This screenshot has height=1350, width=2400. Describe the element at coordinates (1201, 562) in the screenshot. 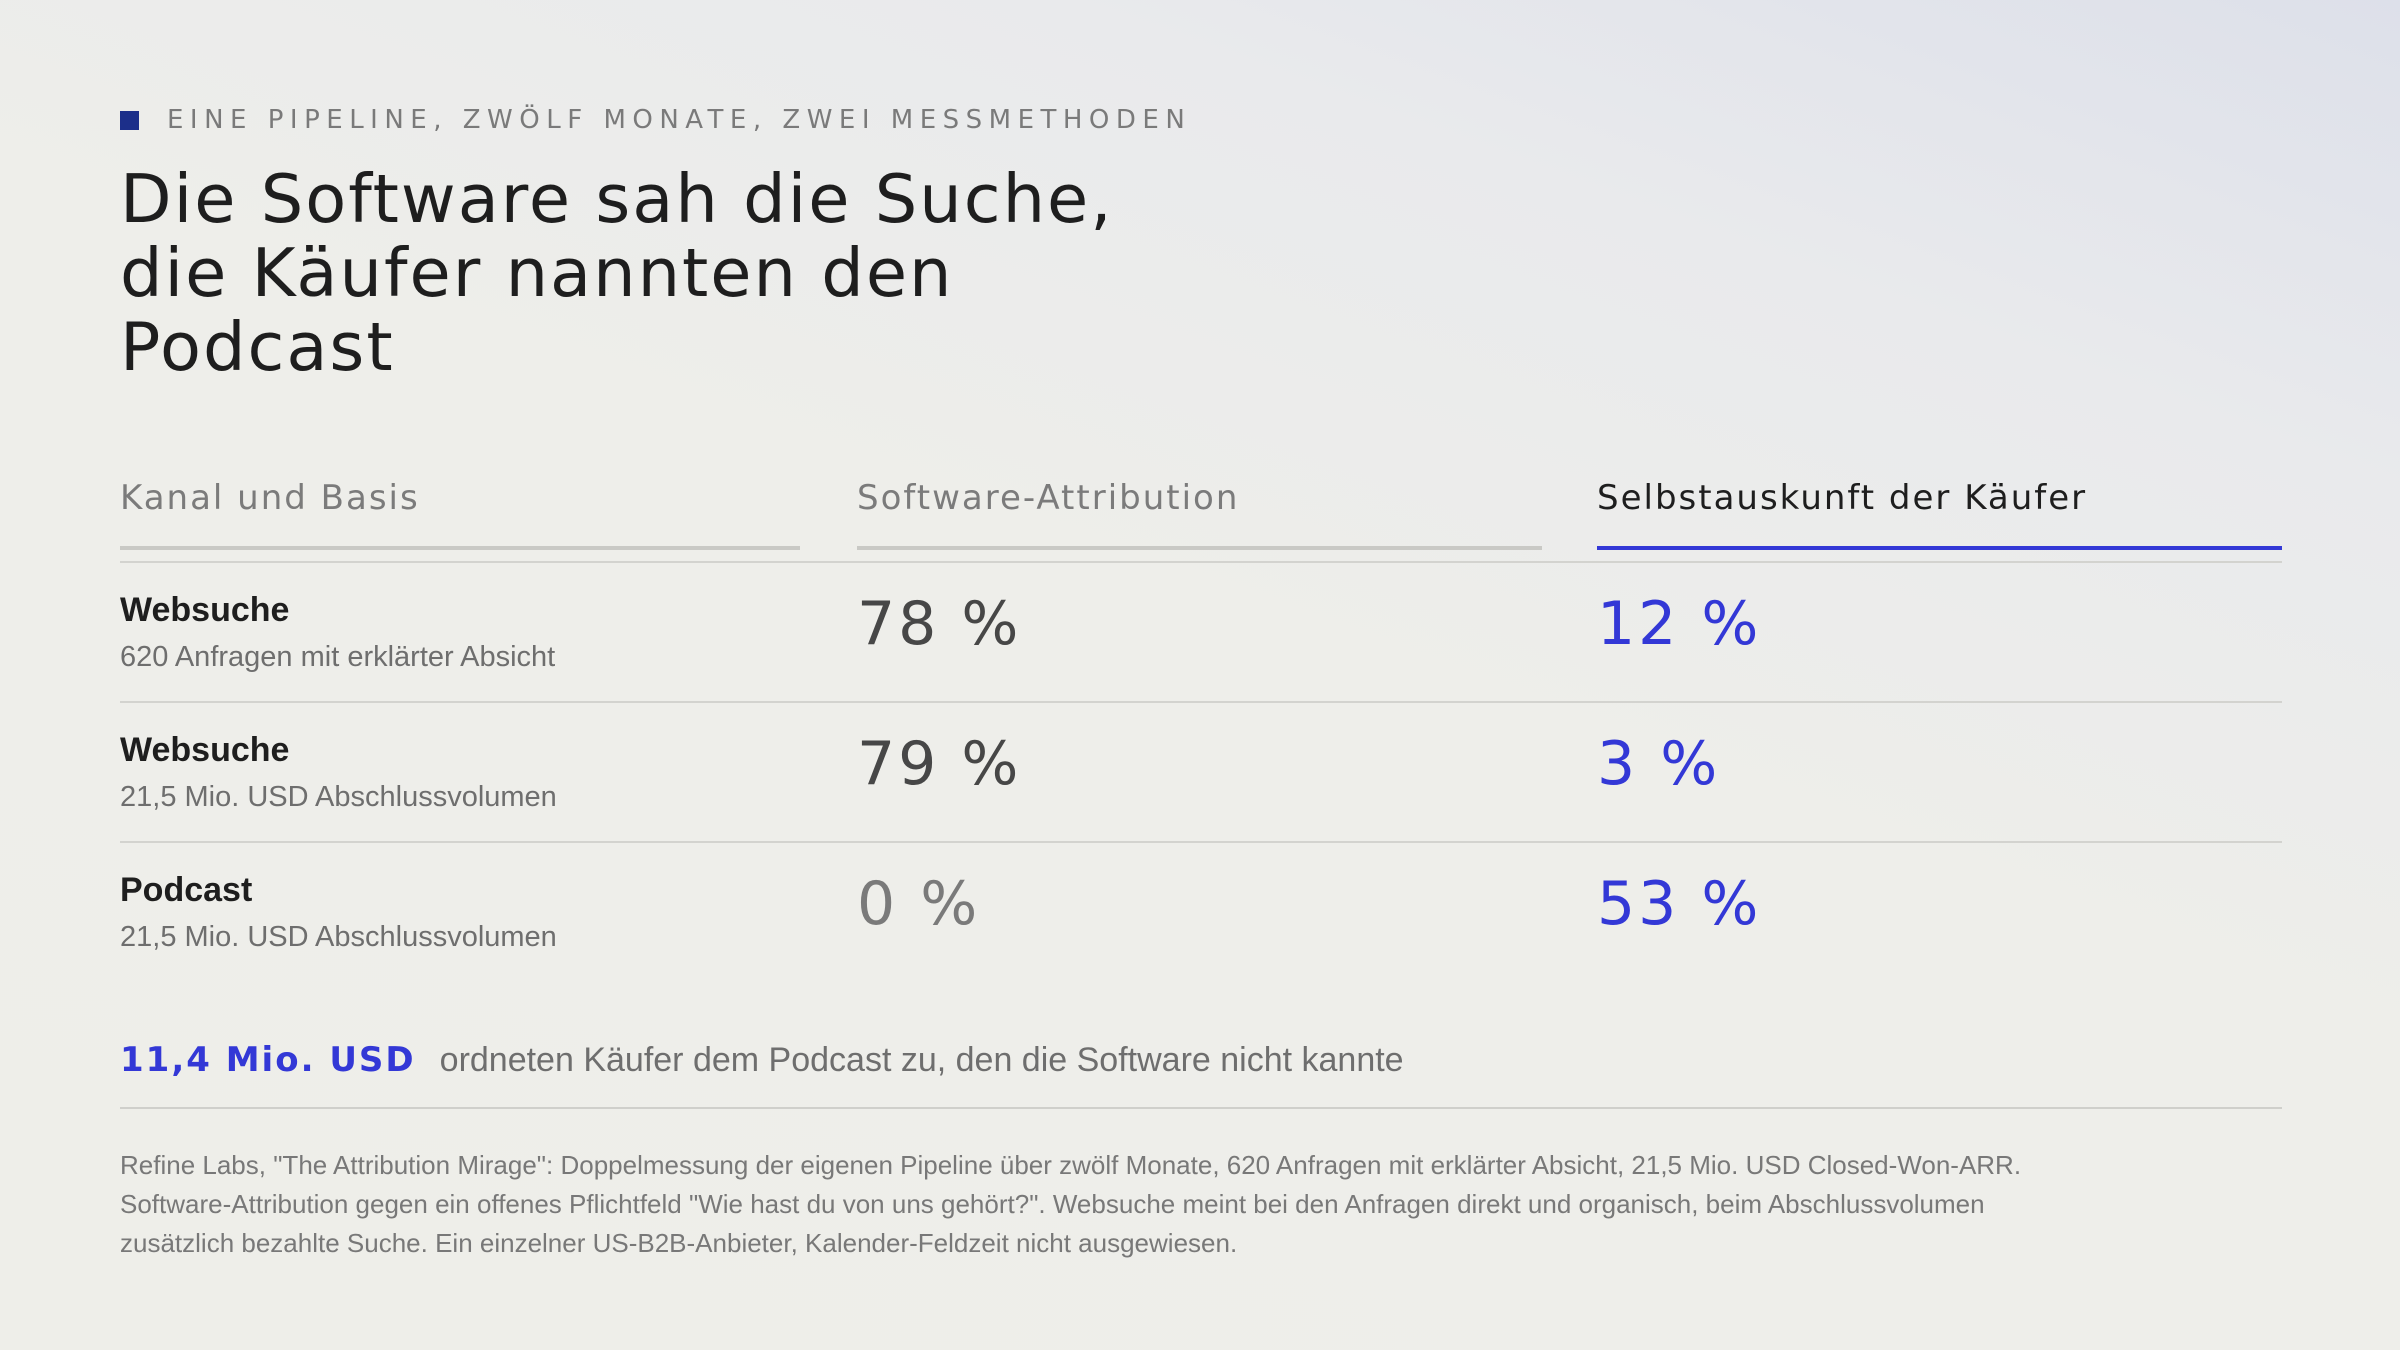

I see `header-divider` at that location.